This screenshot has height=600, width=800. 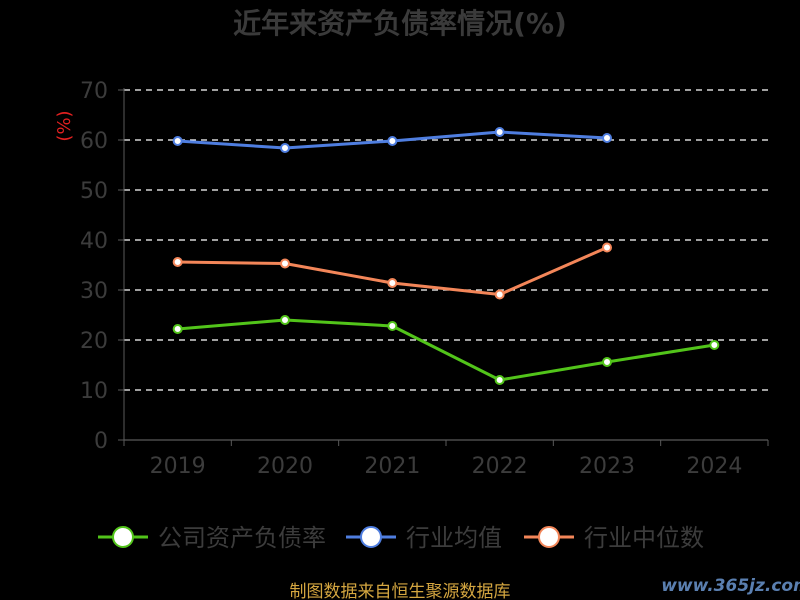 I want to click on y-tick-labels: 0 10 20 30 40 50 60 70, so click(x=94, y=266).